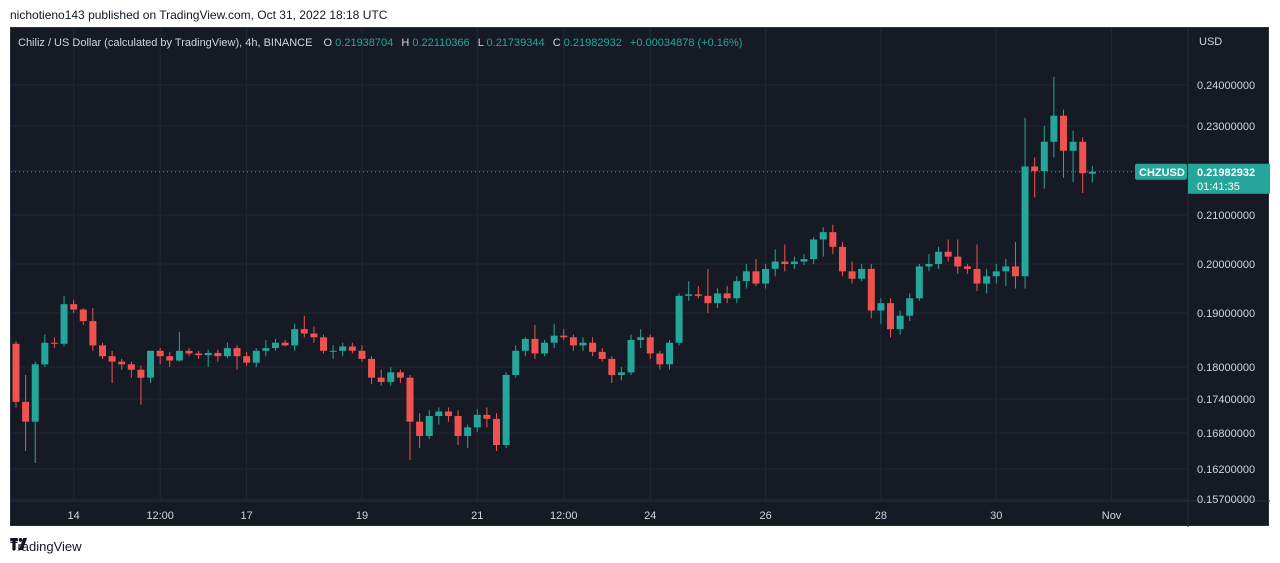  I want to click on price-tick-8: 0.16800000, so click(1226, 434).